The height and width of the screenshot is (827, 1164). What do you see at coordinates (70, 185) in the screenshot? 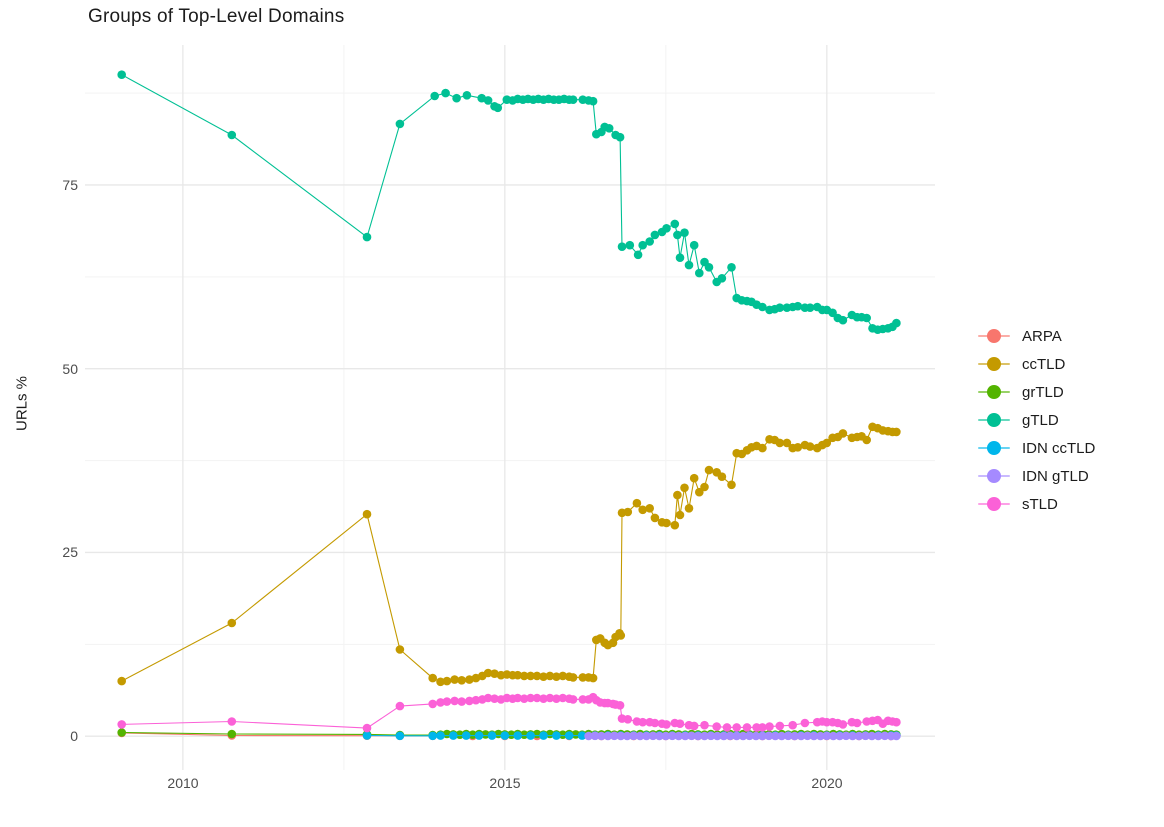
I see `y-axis-tick-75: 75` at bounding box center [70, 185].